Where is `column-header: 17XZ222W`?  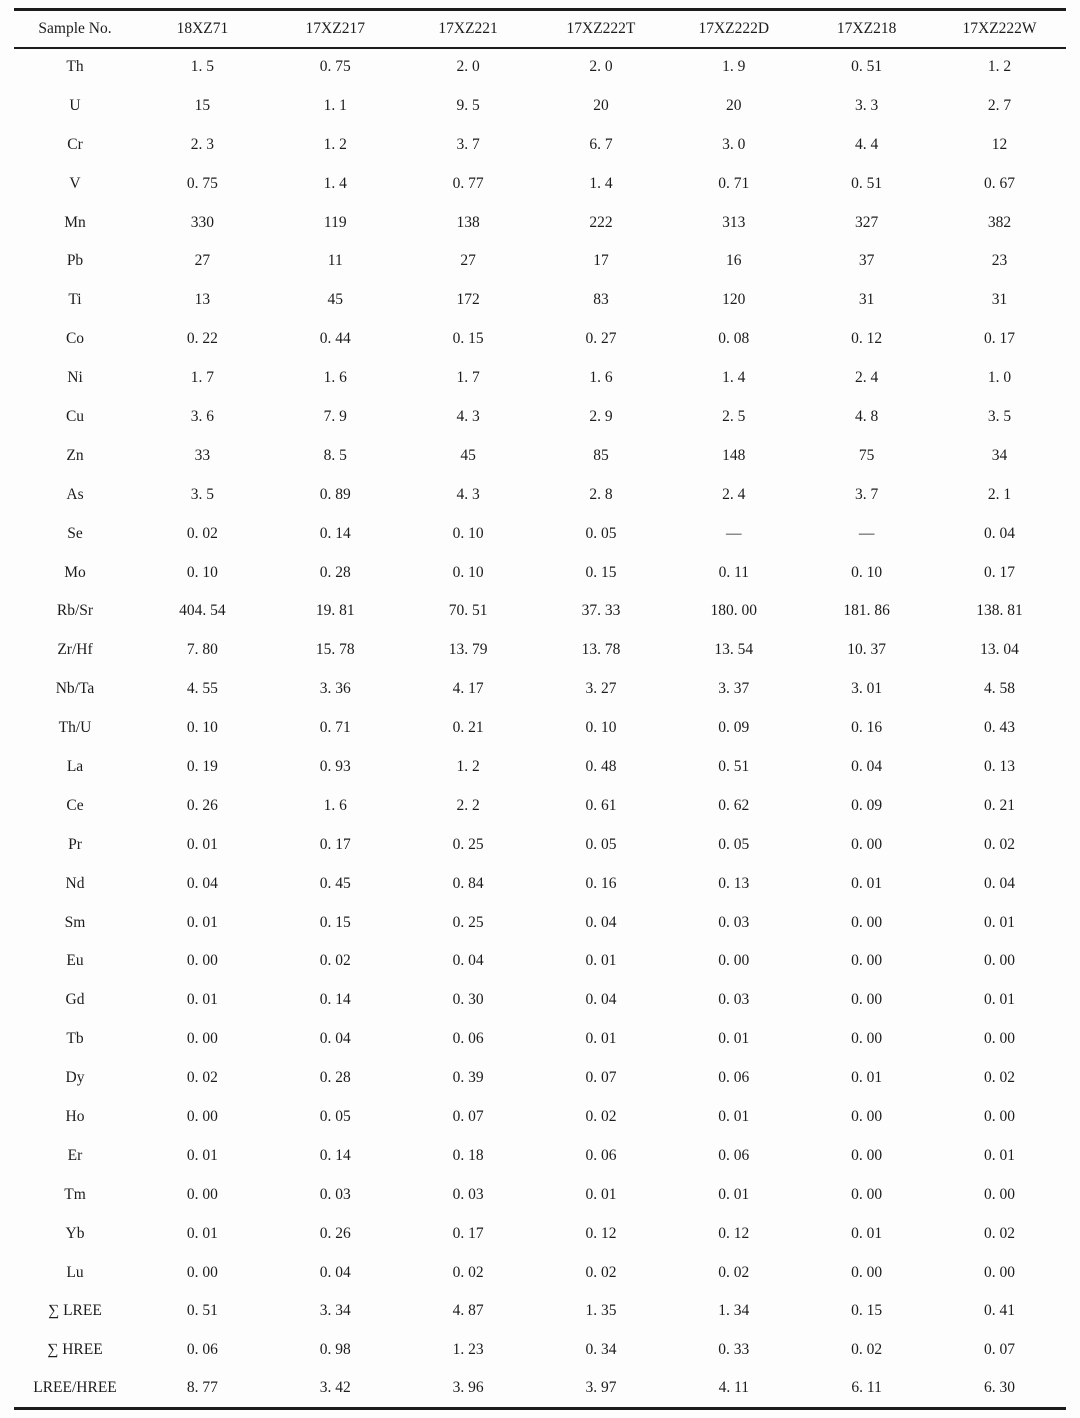 column-header: 17XZ222W is located at coordinates (999, 28).